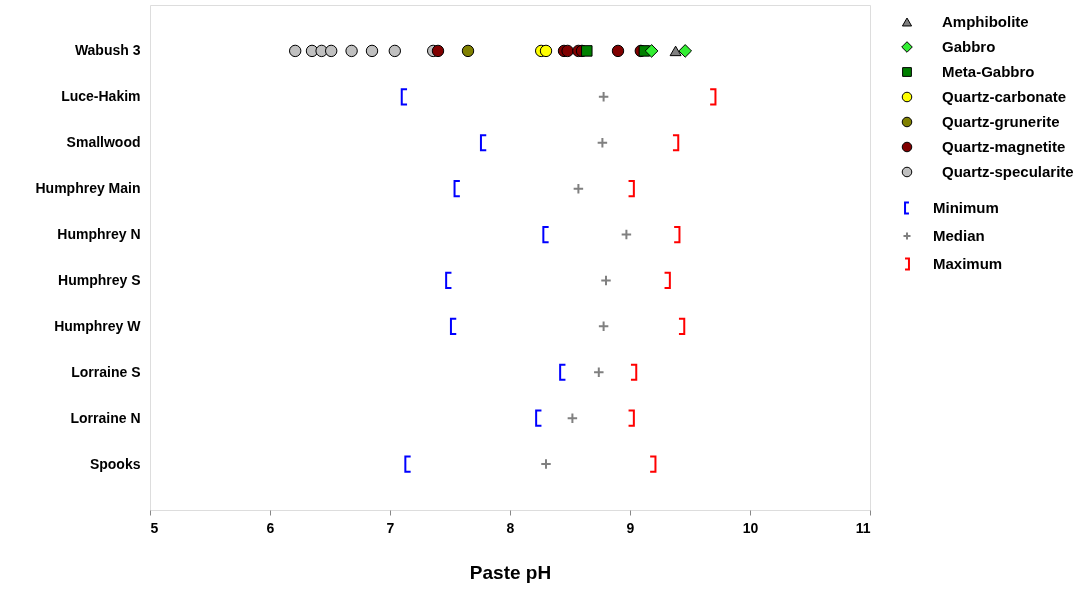 This screenshot has height=598, width=1089. Describe the element at coordinates (99, 234) in the screenshot. I see `y-tick-label: Humphrey N` at that location.